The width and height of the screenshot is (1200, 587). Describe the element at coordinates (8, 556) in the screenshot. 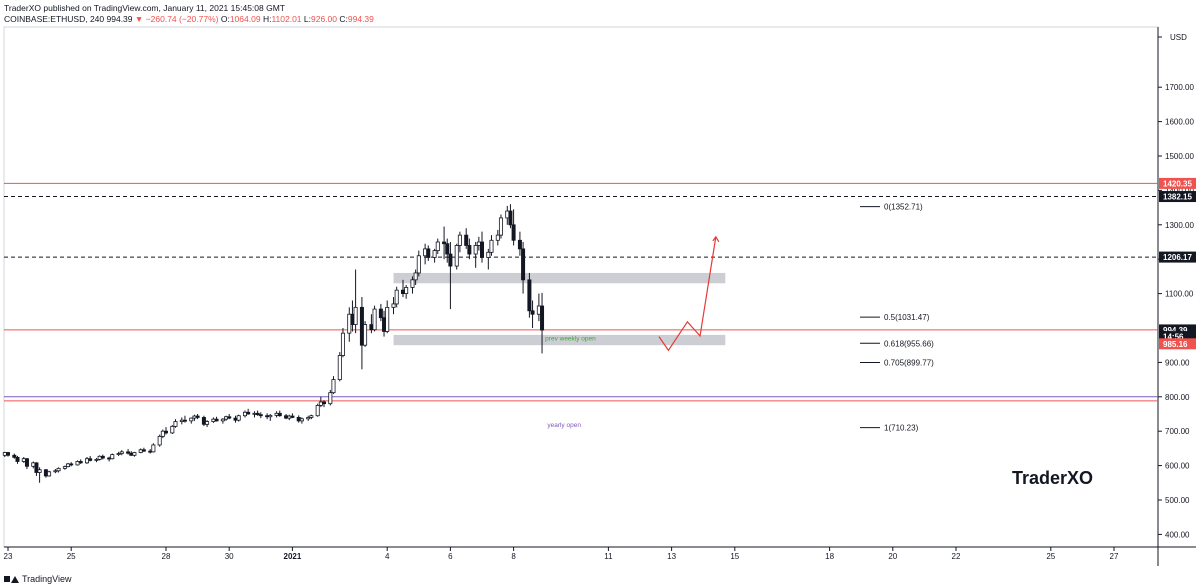

I see `x-tick-label: 23` at that location.